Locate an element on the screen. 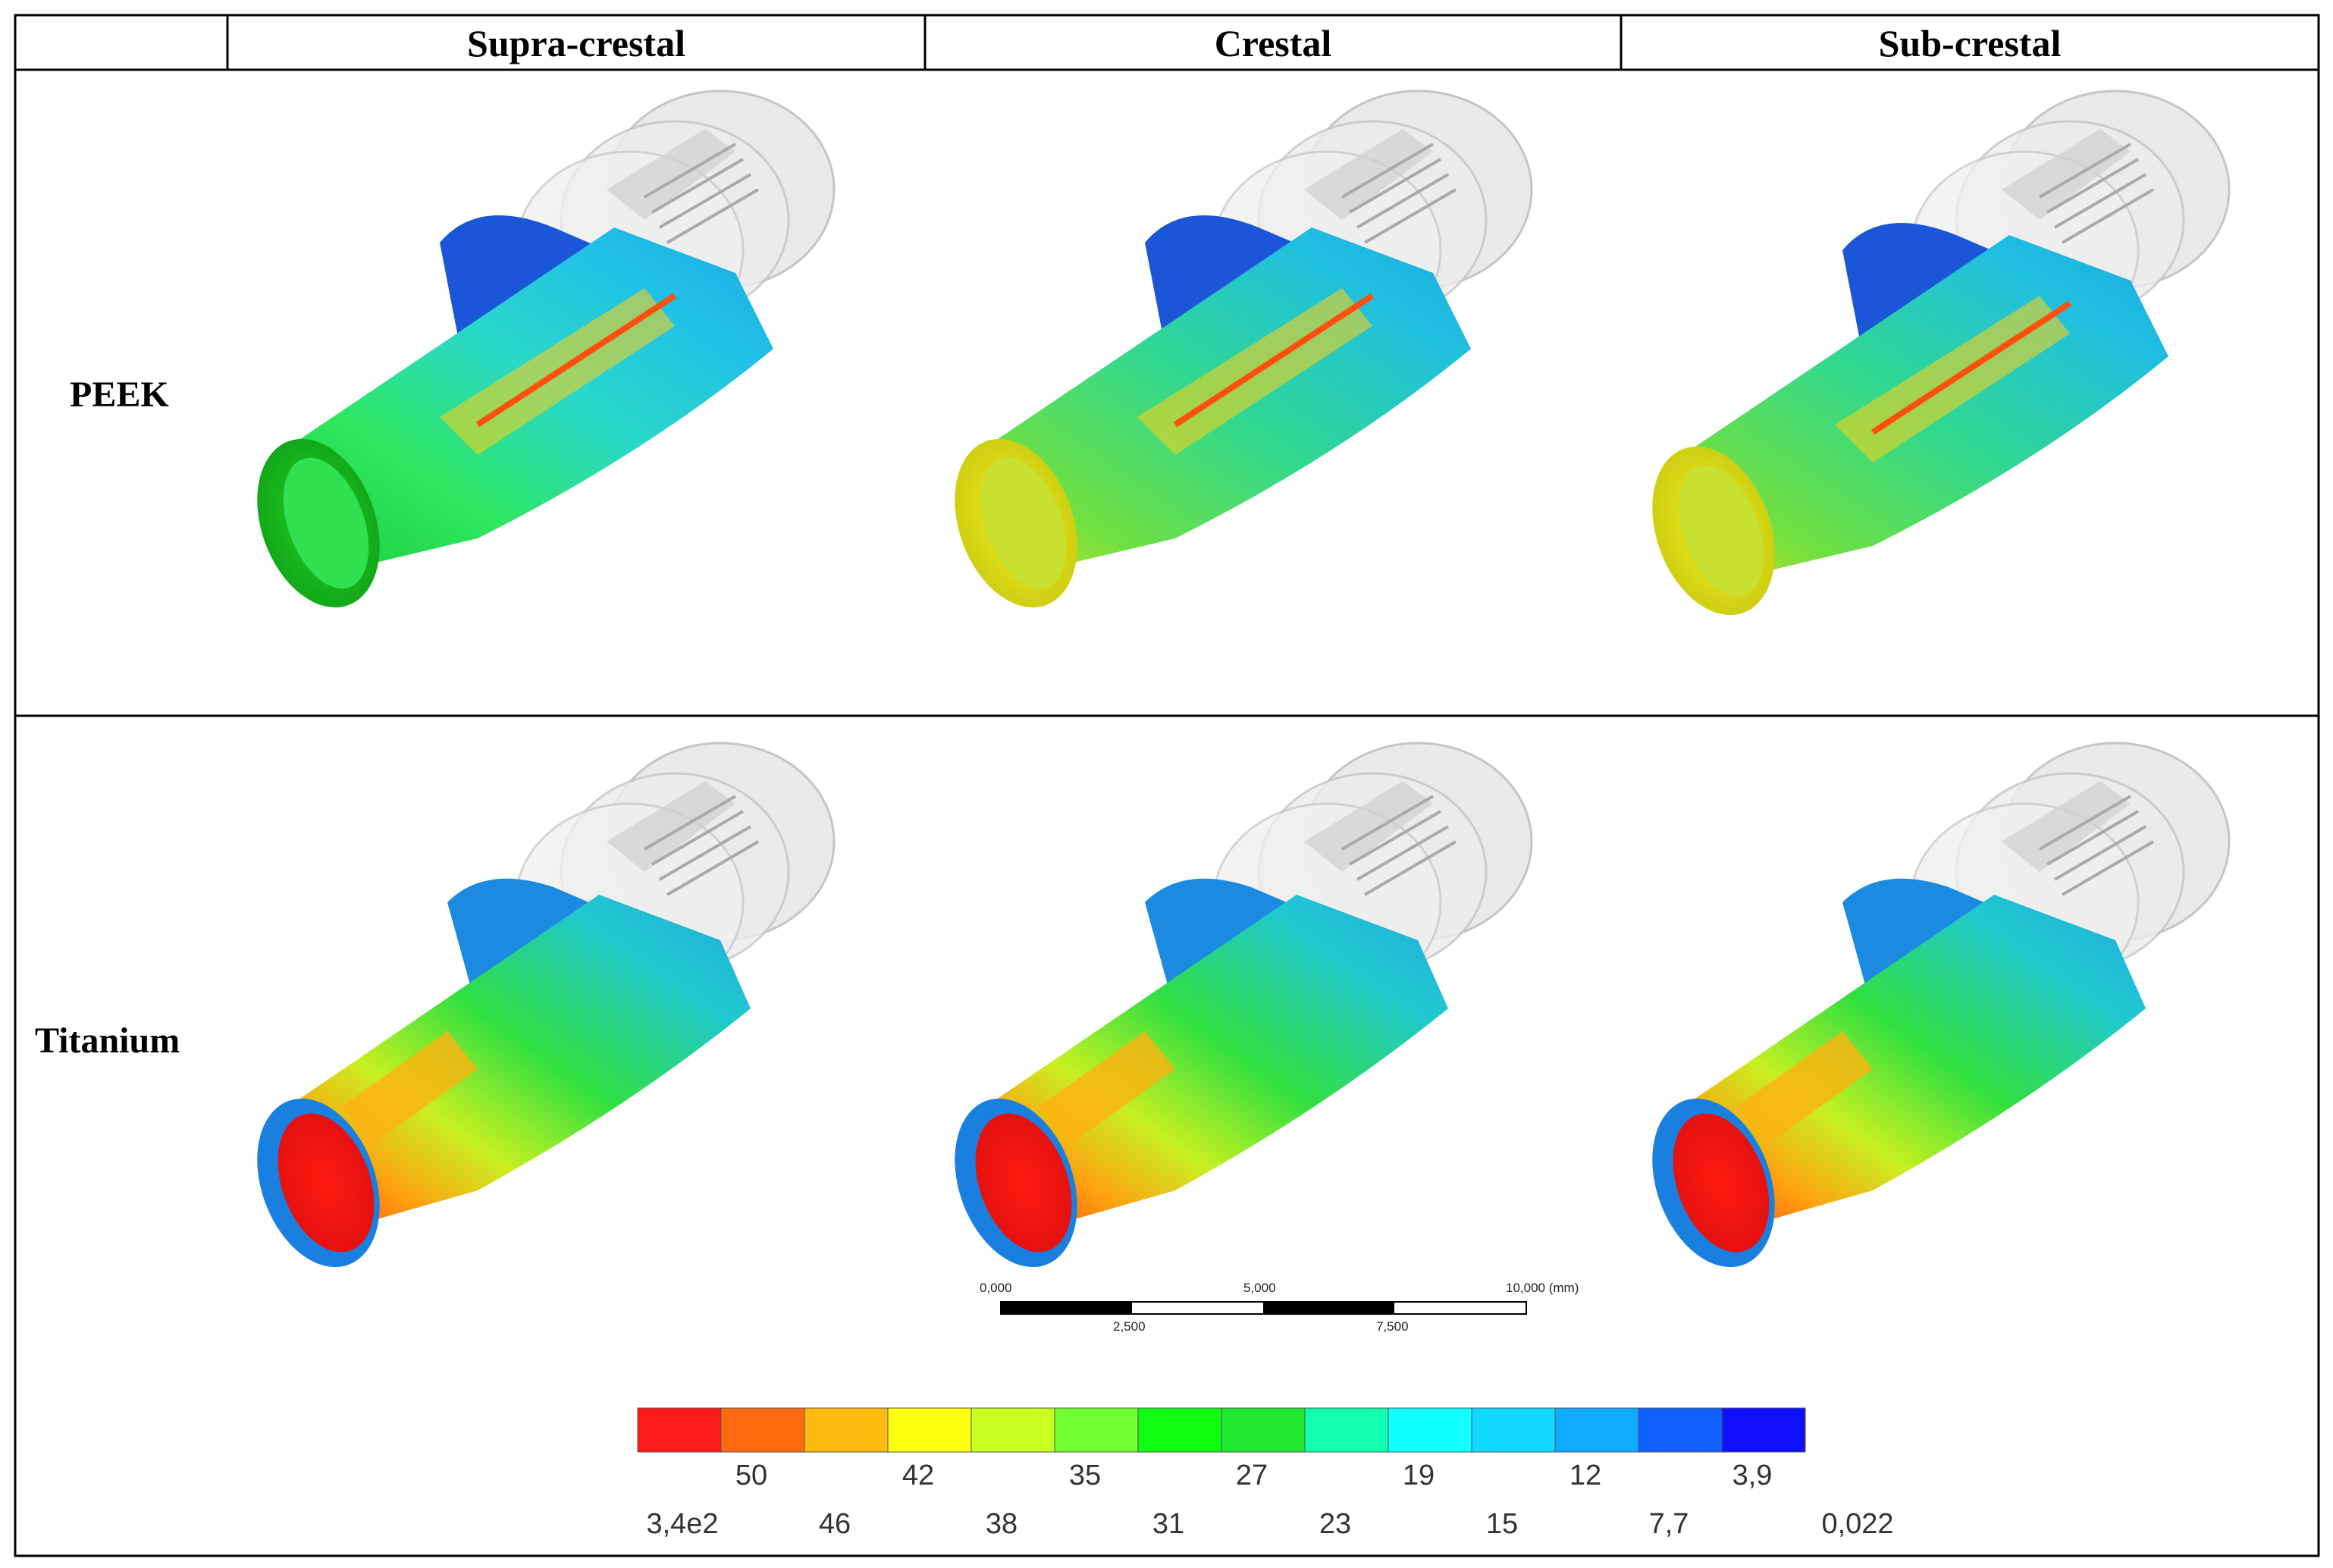  legend-label: 46 is located at coordinates (835, 1524).